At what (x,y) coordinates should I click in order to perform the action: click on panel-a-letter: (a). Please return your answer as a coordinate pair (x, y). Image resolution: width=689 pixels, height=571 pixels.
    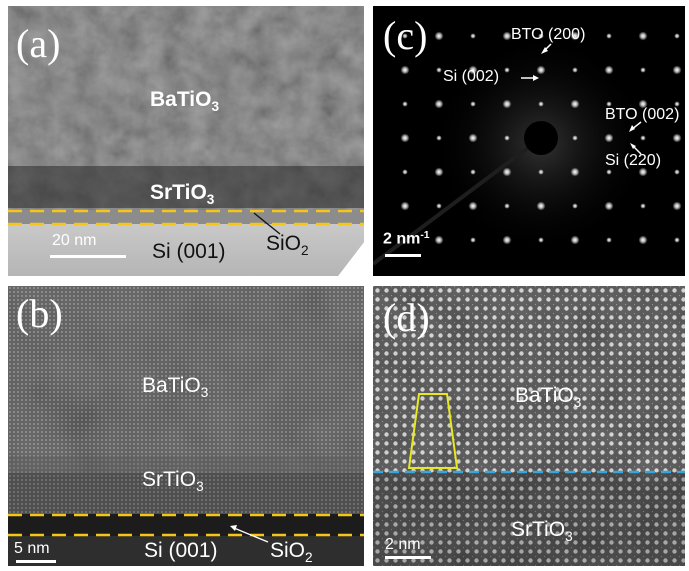
    Looking at the image, I should click on (38, 43).